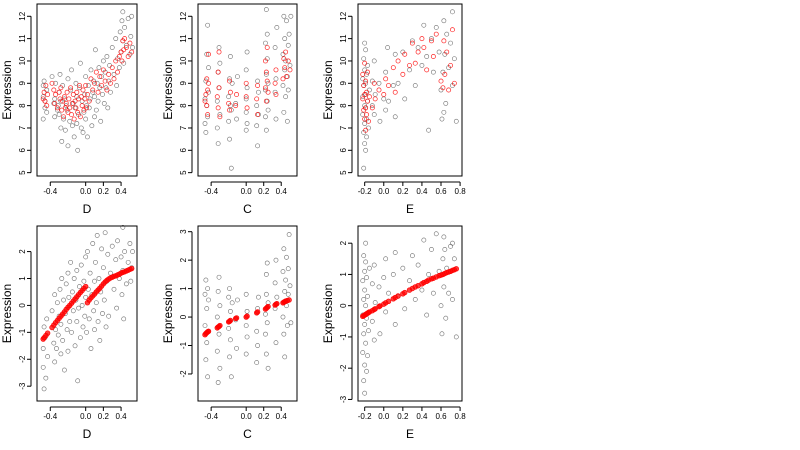 The width and height of the screenshot is (800, 450). What do you see at coordinates (247, 191) in the screenshot?
I see `x-tick-label: 0.0` at bounding box center [247, 191].